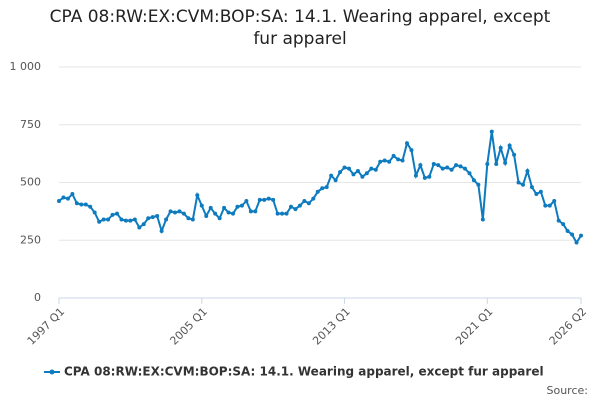 This screenshot has width=600, height=400. Describe the element at coordinates (30, 239) in the screenshot. I see `y-tick-label: 250` at that location.